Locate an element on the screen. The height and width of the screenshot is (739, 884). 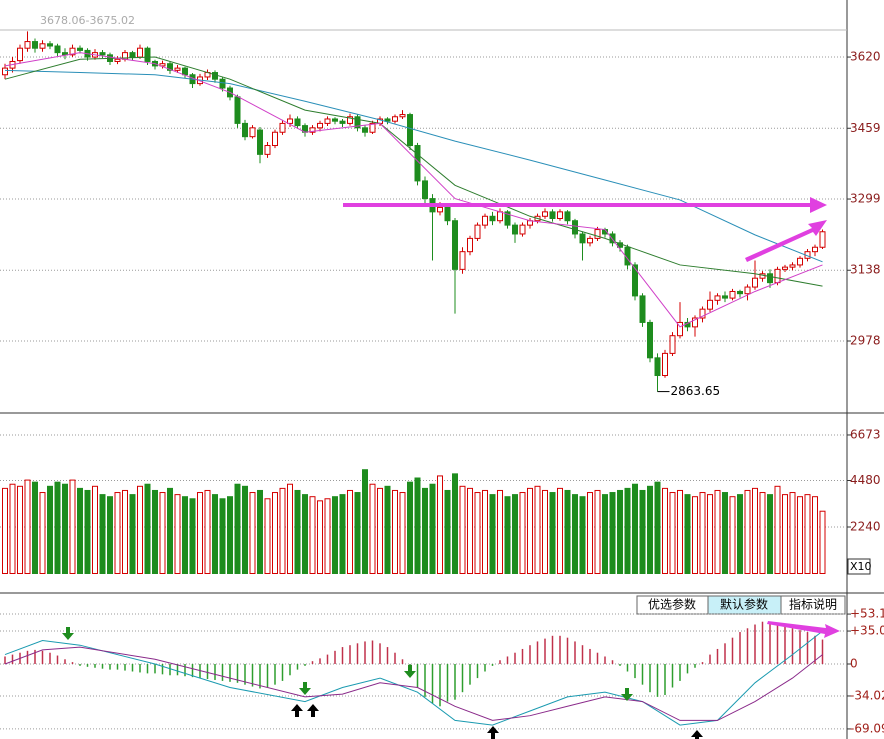
y-tick-label: 4480 is located at coordinates (865, 480).